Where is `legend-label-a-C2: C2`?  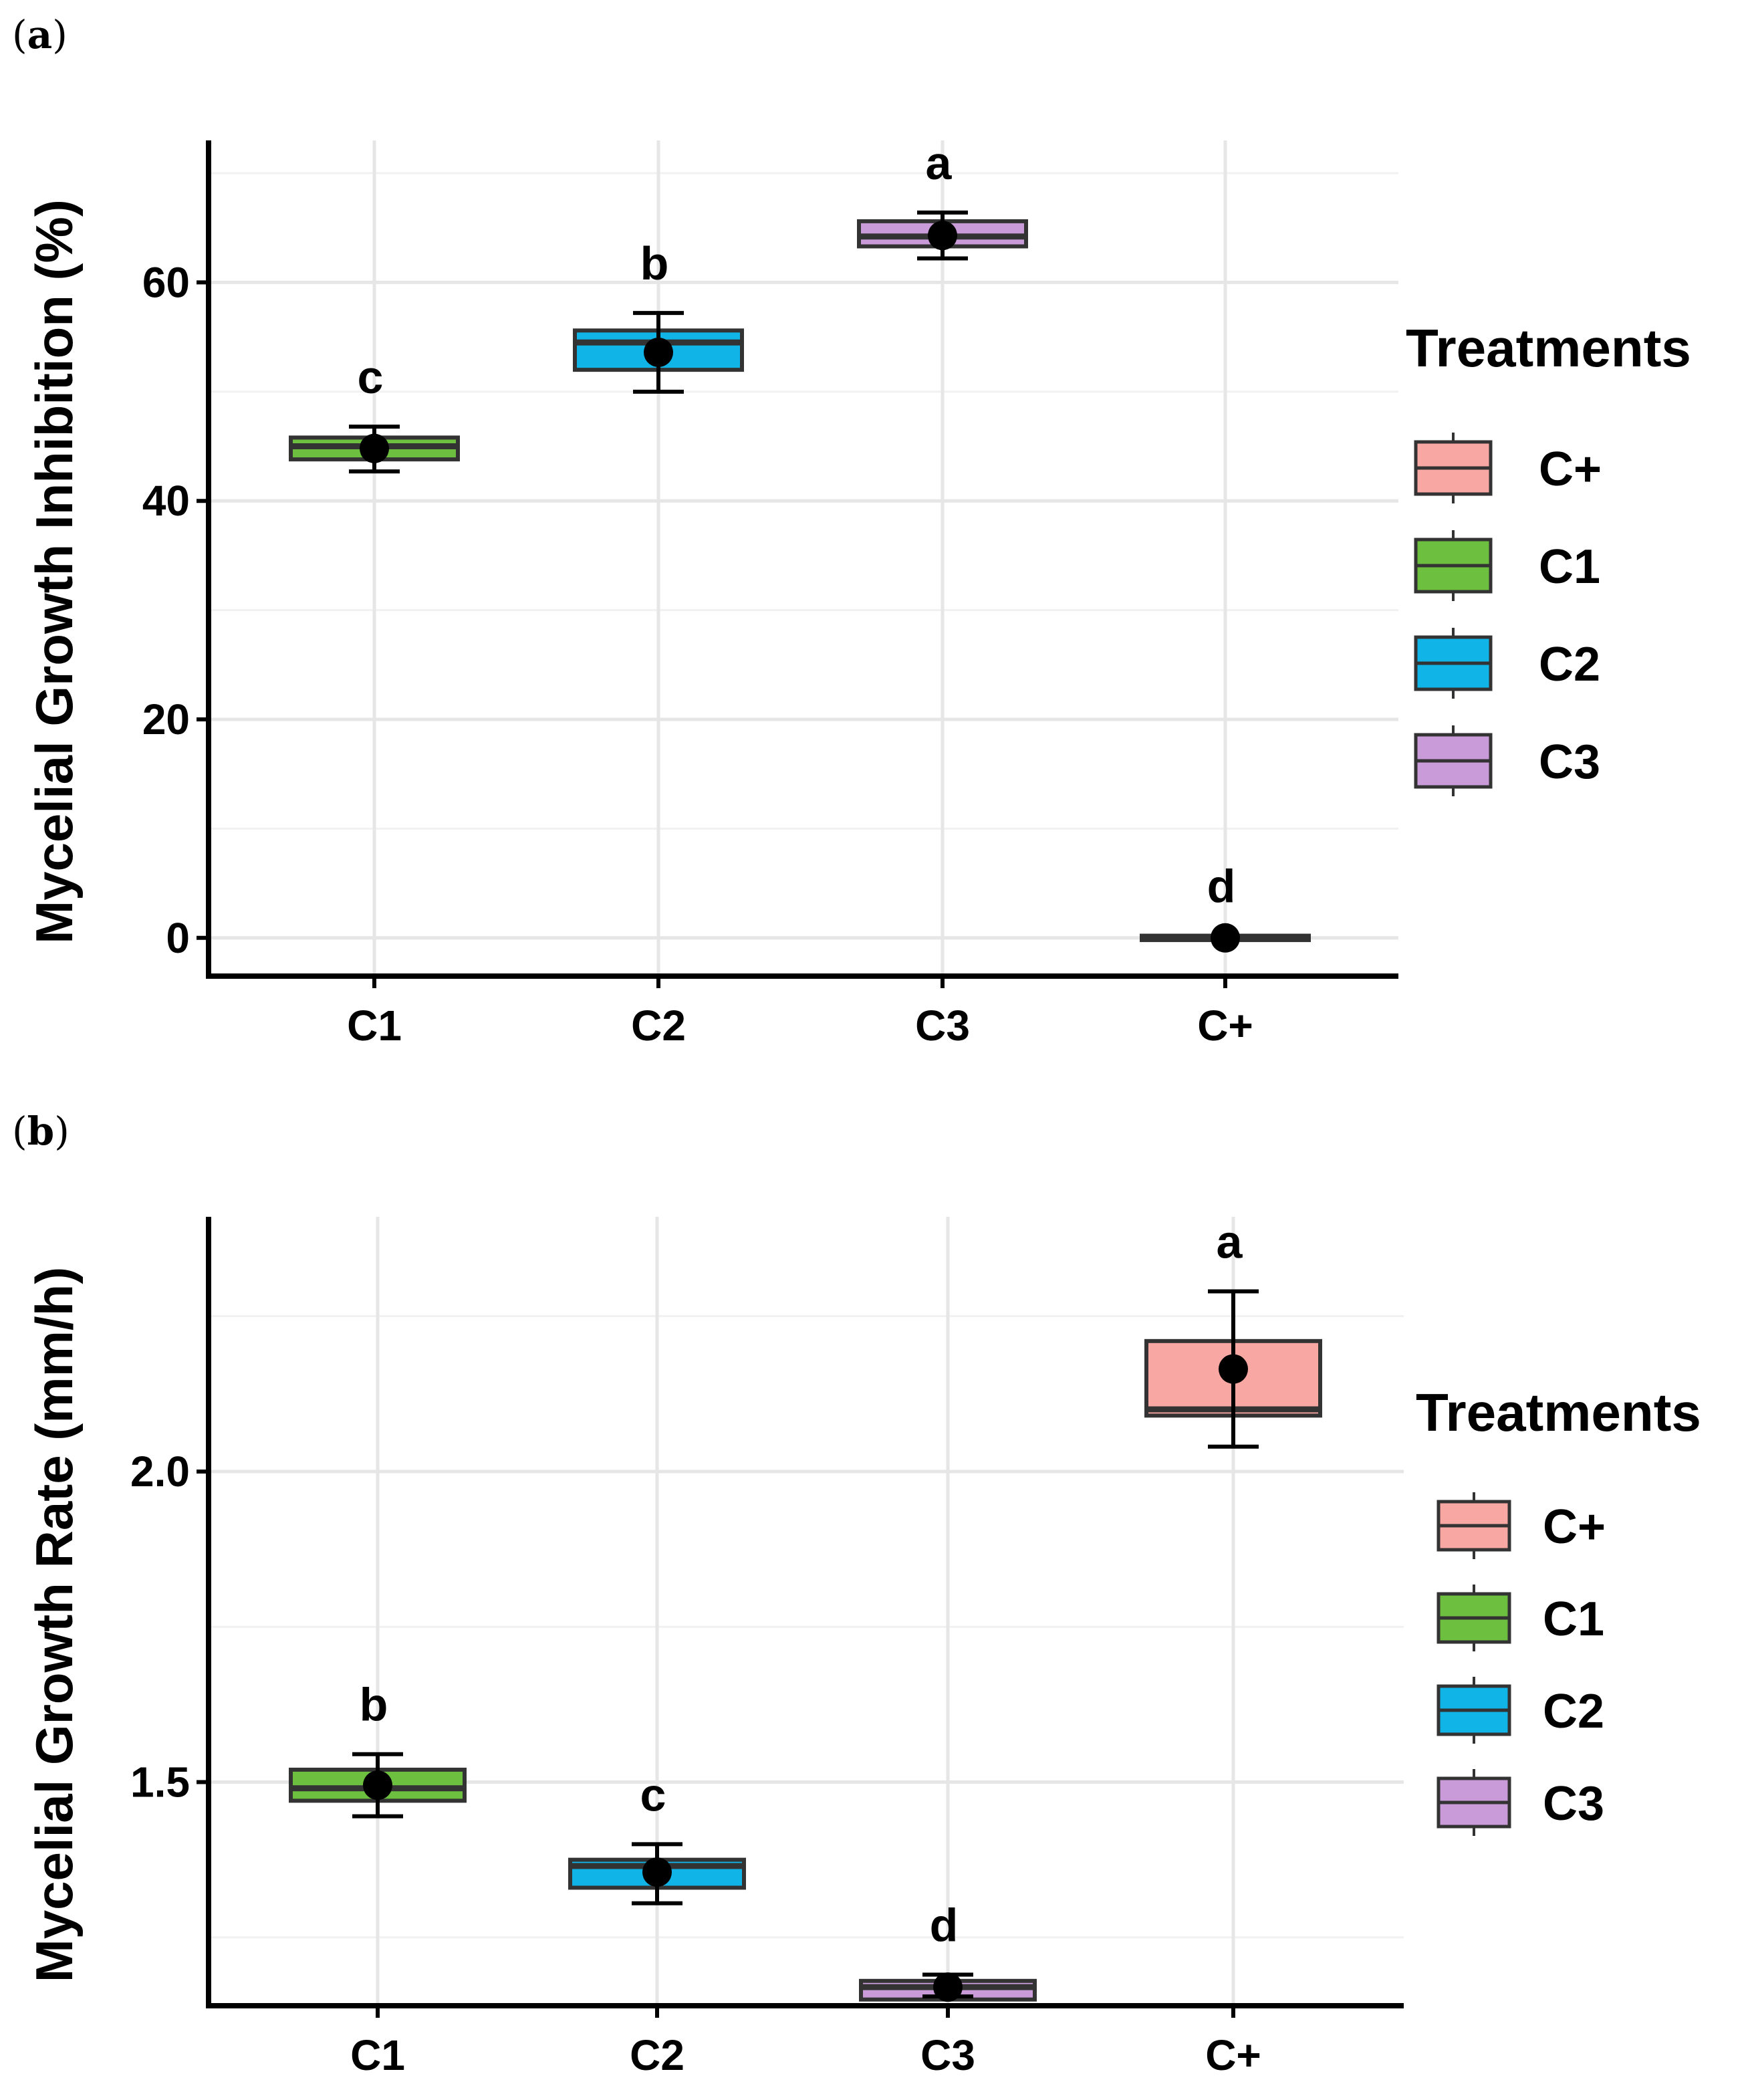
legend-label-a-C2: C2 is located at coordinates (1569, 664).